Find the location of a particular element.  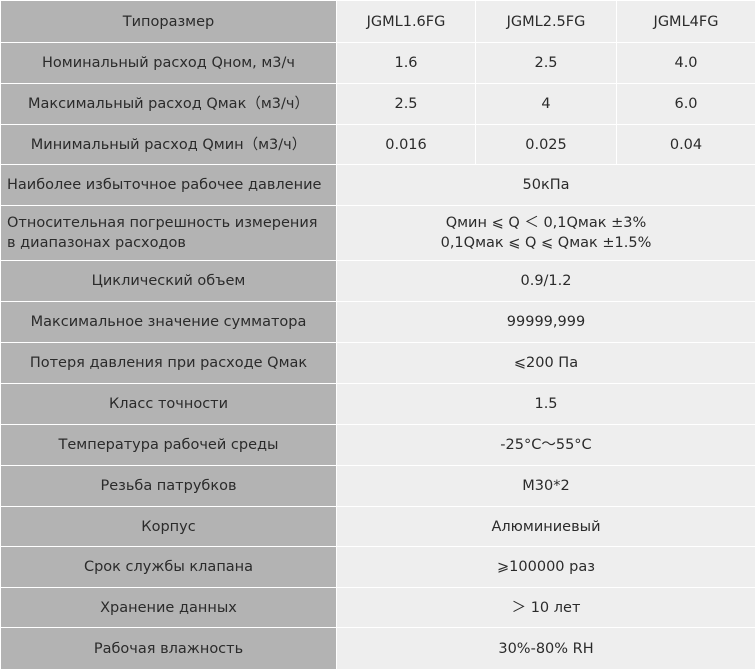

table-row: Температура рабочей среды -25°С～55°С is located at coordinates (378, 445).